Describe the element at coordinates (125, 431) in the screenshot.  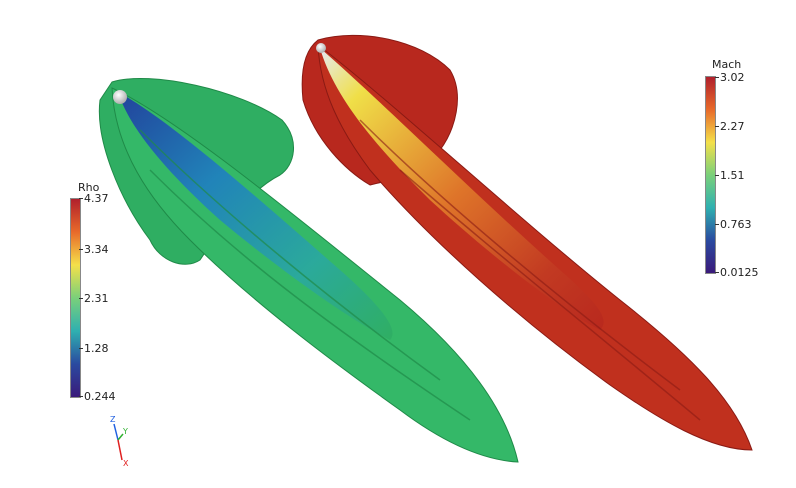
I see `y-axis-label: Y` at that location.